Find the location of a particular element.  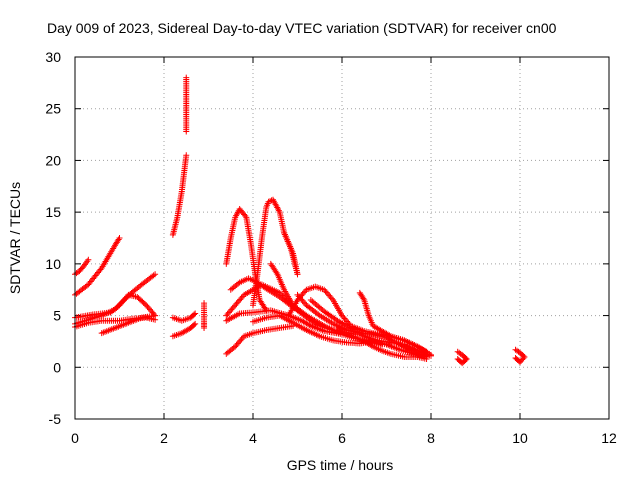

x-axis-label: GPS time / hours is located at coordinates (340, 465).